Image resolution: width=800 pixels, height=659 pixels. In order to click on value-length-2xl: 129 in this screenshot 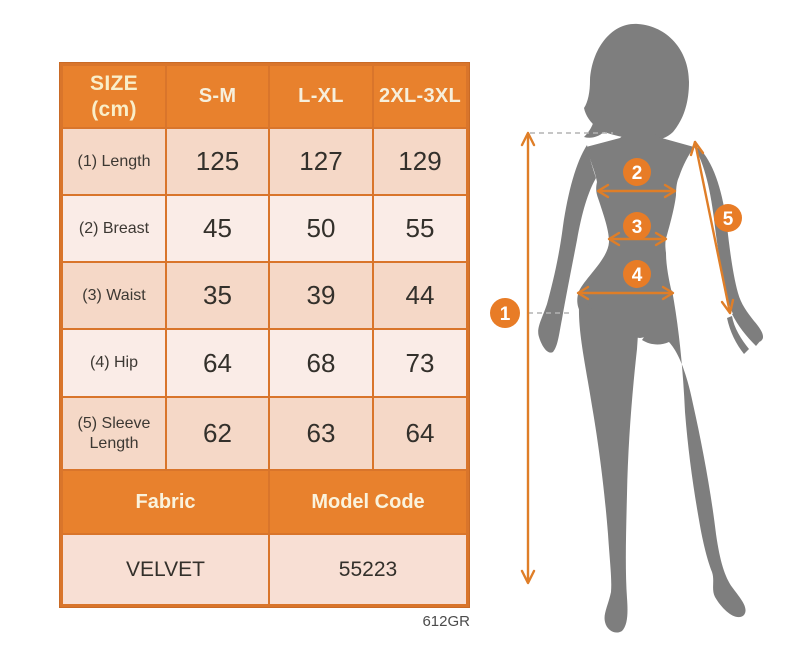, I will do `click(420, 161)`.